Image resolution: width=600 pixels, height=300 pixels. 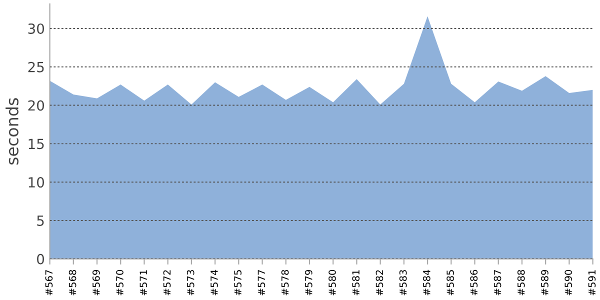 I want to click on y-tick-label: 10, so click(x=36, y=182).